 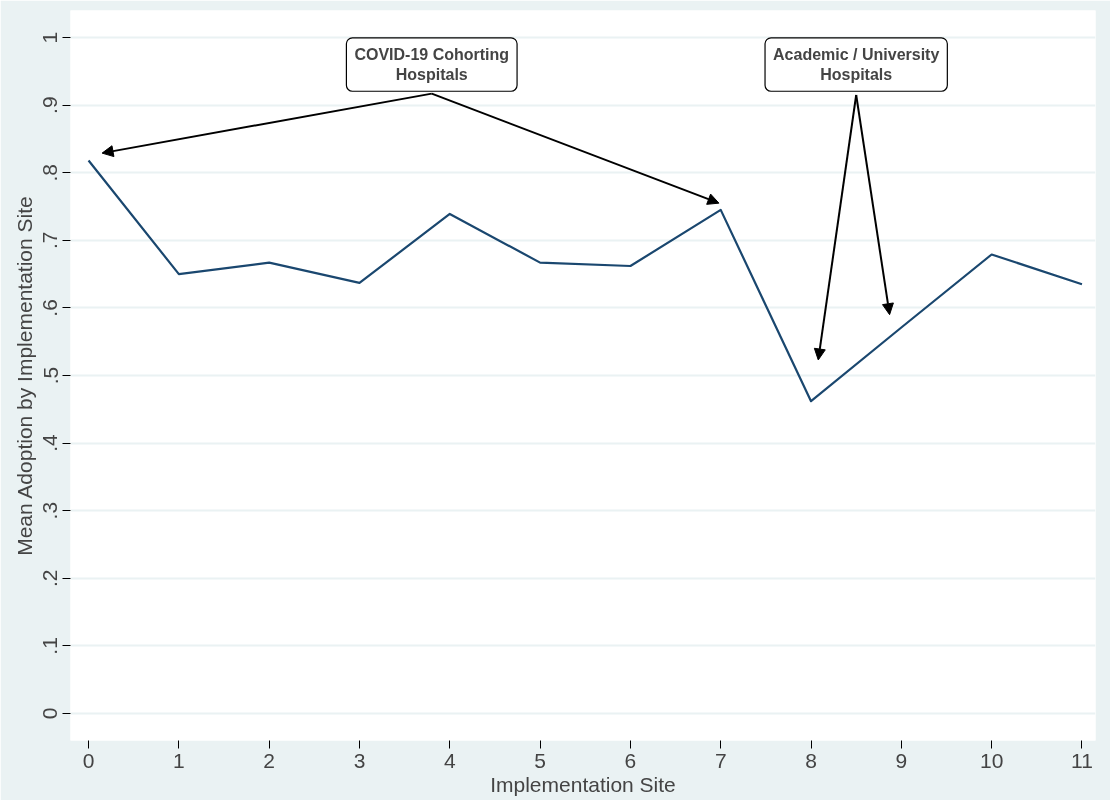 I want to click on y-tick-label: .7, so click(x=50, y=240).